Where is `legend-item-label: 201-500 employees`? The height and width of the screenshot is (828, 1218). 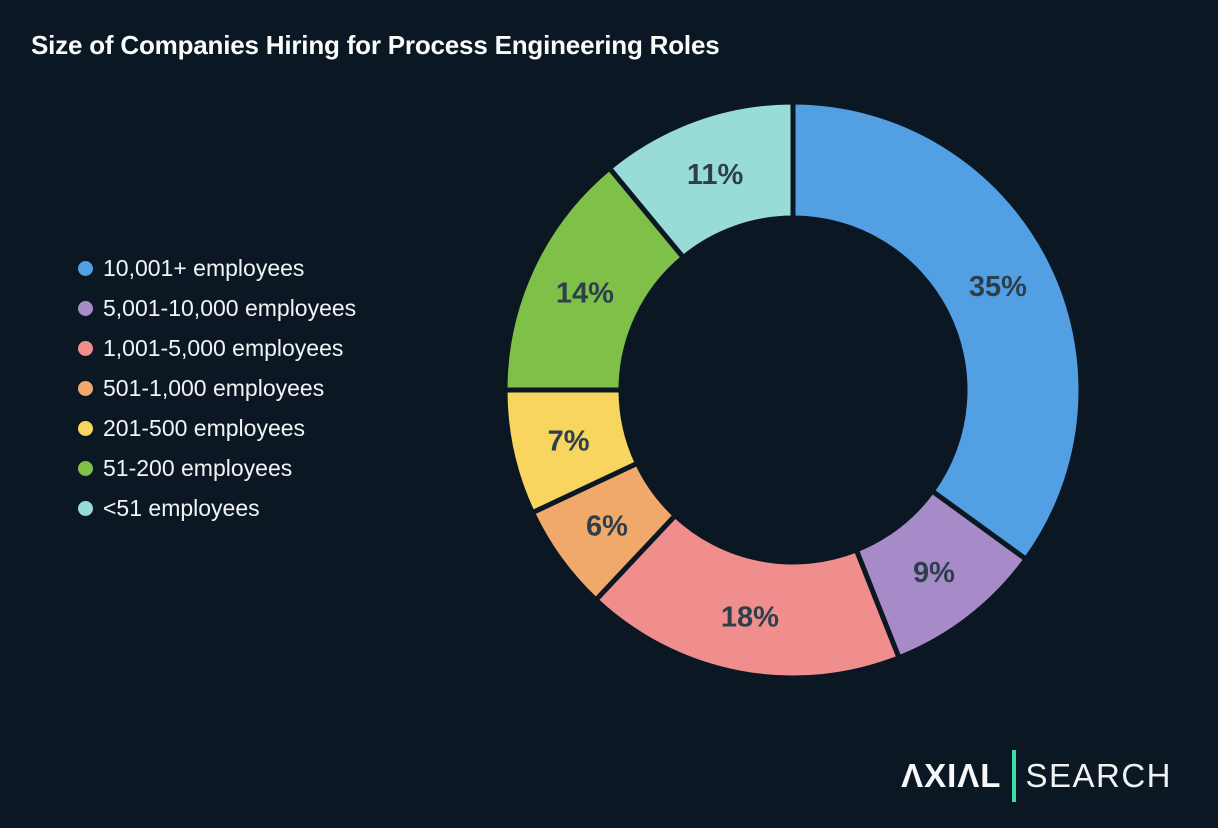
legend-item-label: 201-500 employees is located at coordinates (204, 427).